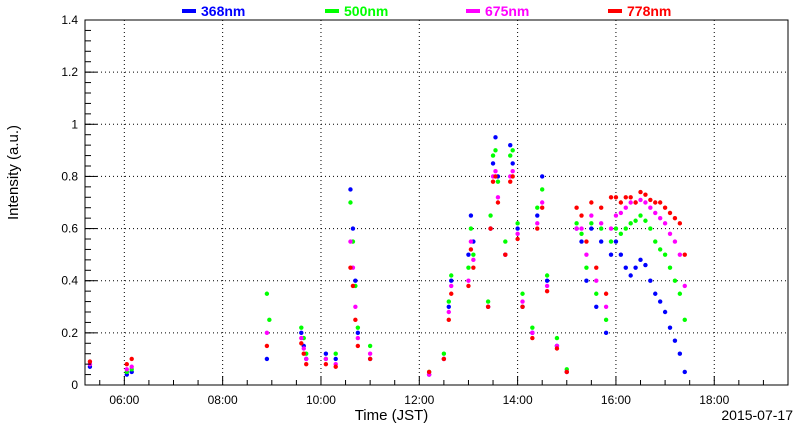  I want to click on legend-label: 778nm, so click(649, 11).